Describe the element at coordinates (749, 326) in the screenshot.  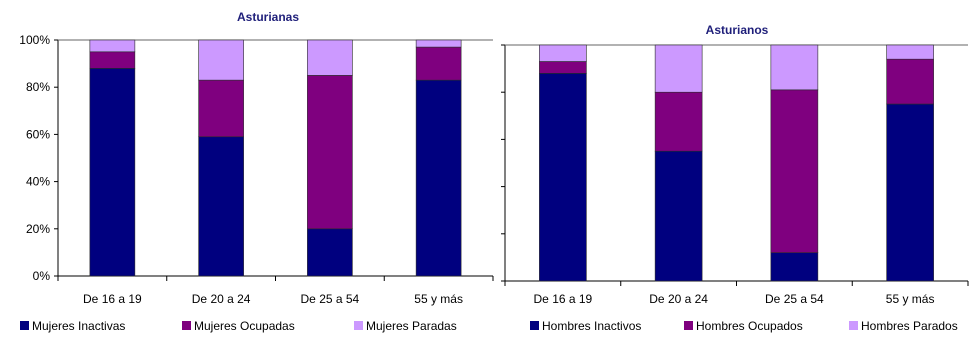
I see `legend-label: Hombres Ocupados` at that location.